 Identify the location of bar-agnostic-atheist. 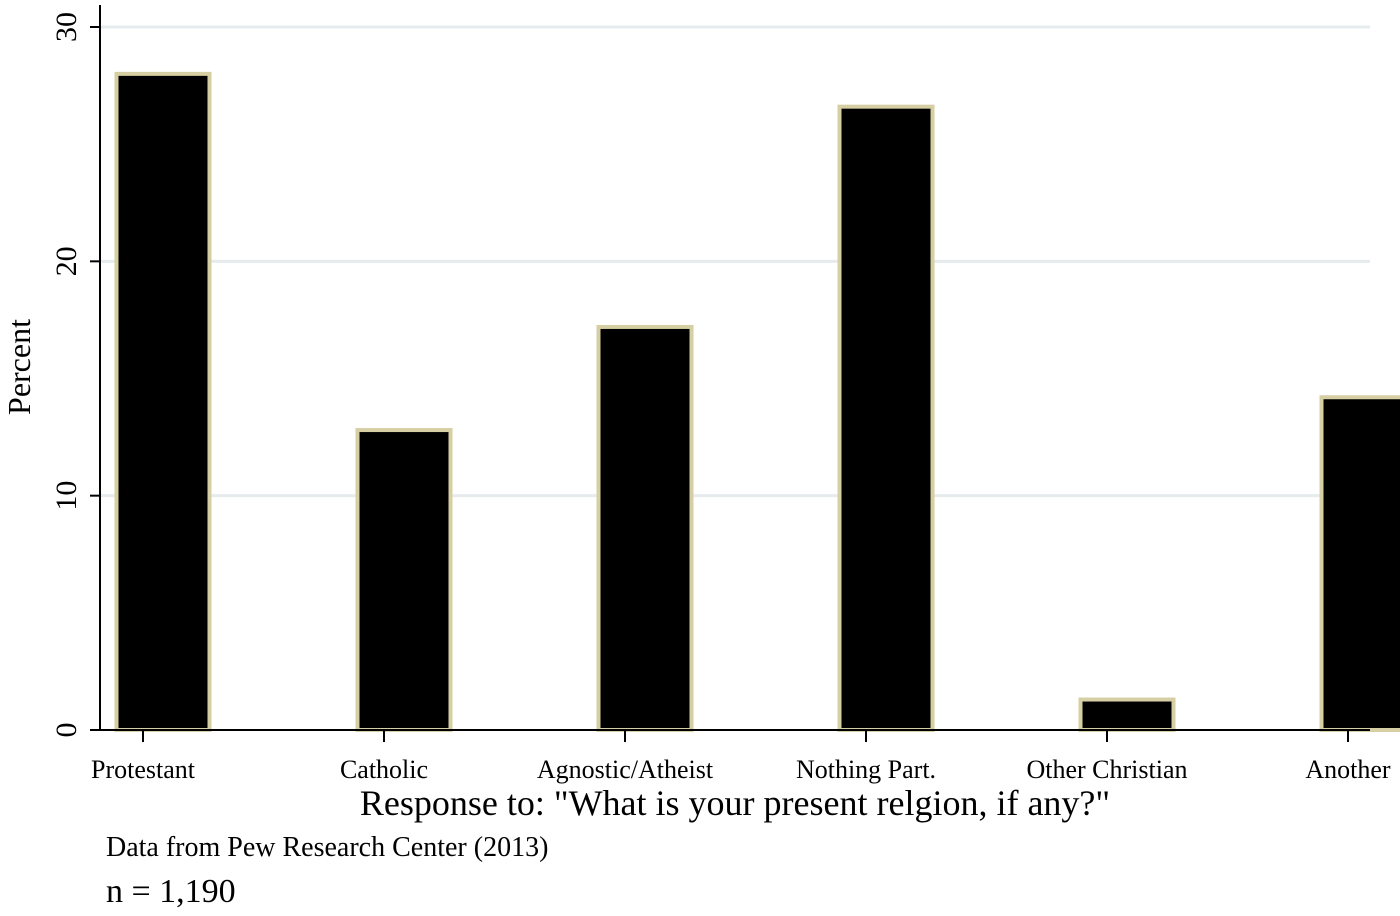
(645, 528).